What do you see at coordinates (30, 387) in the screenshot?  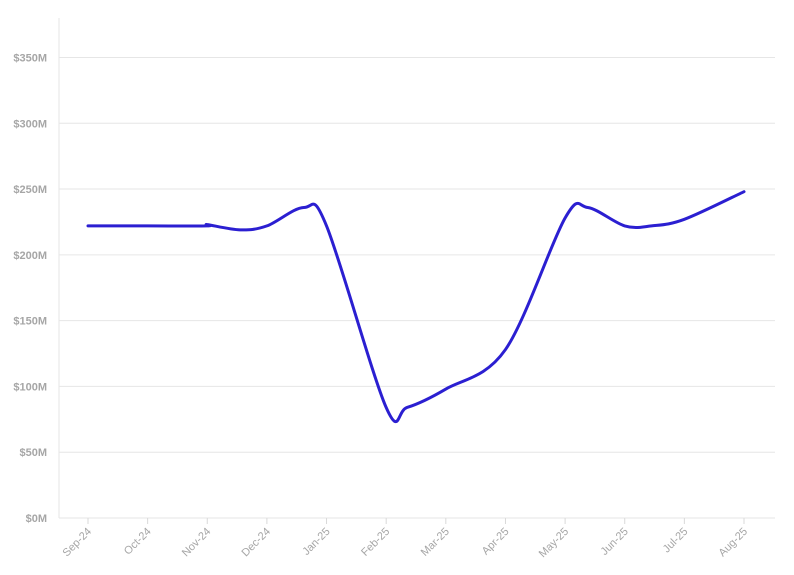 I see `y-tick-label: $100M` at bounding box center [30, 387].